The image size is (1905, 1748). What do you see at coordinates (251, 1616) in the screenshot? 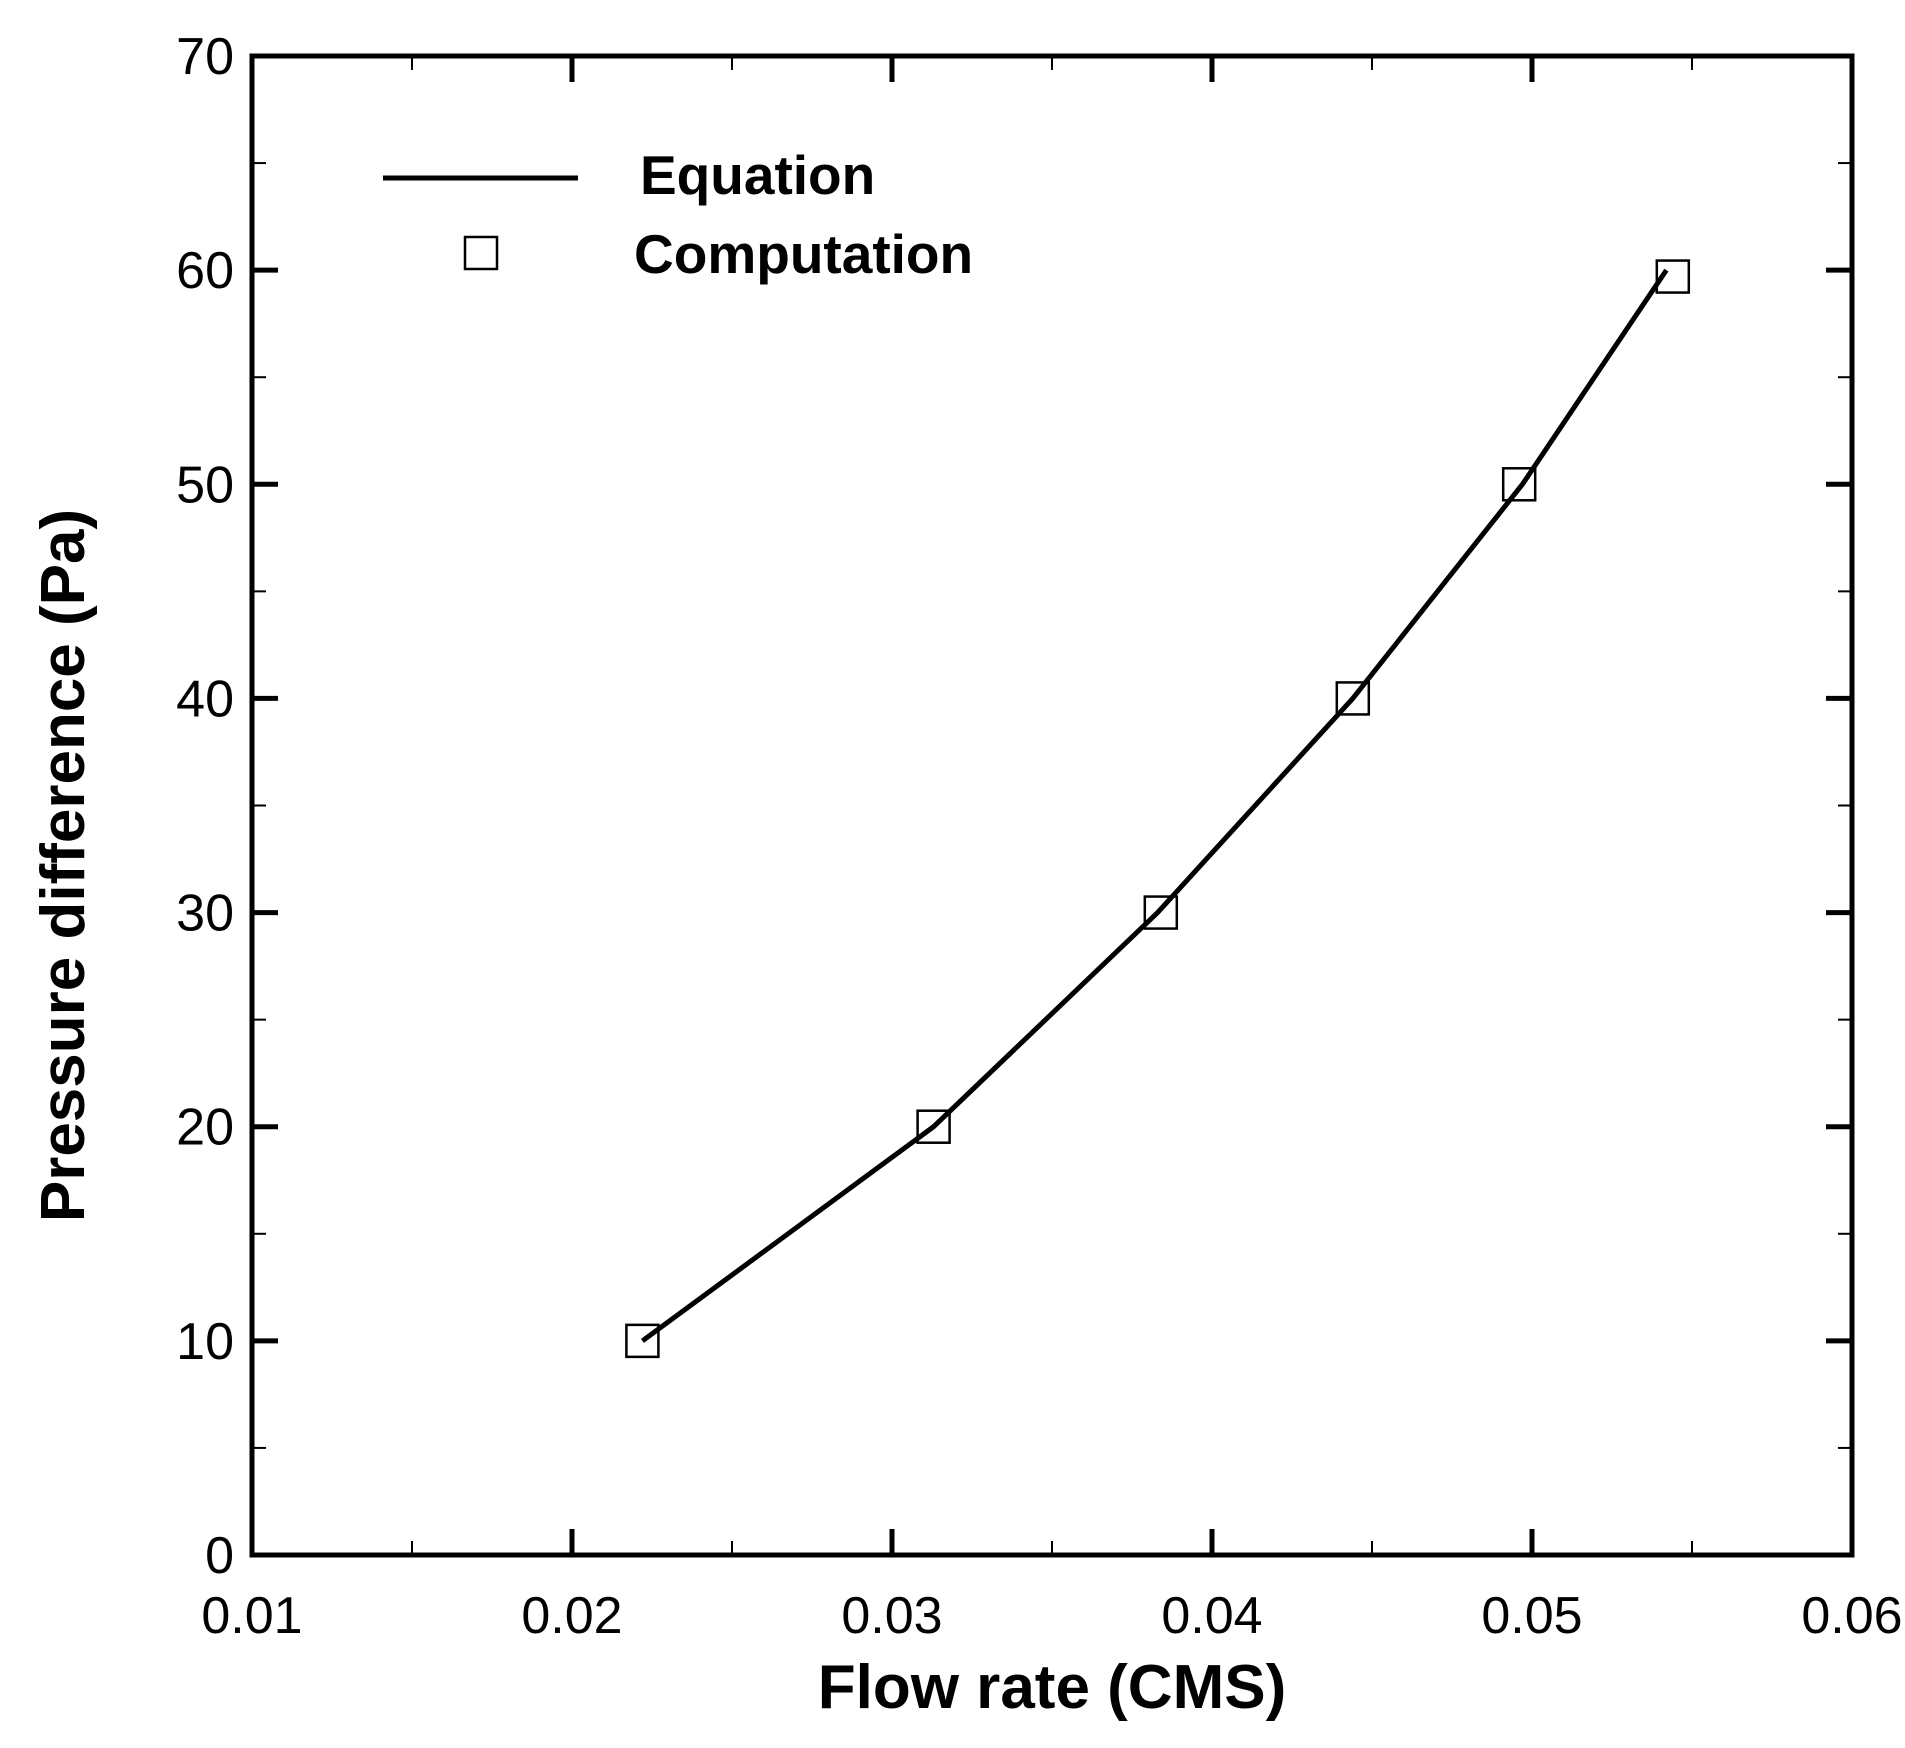
I see `x-tick-label: 0.01` at bounding box center [251, 1616].